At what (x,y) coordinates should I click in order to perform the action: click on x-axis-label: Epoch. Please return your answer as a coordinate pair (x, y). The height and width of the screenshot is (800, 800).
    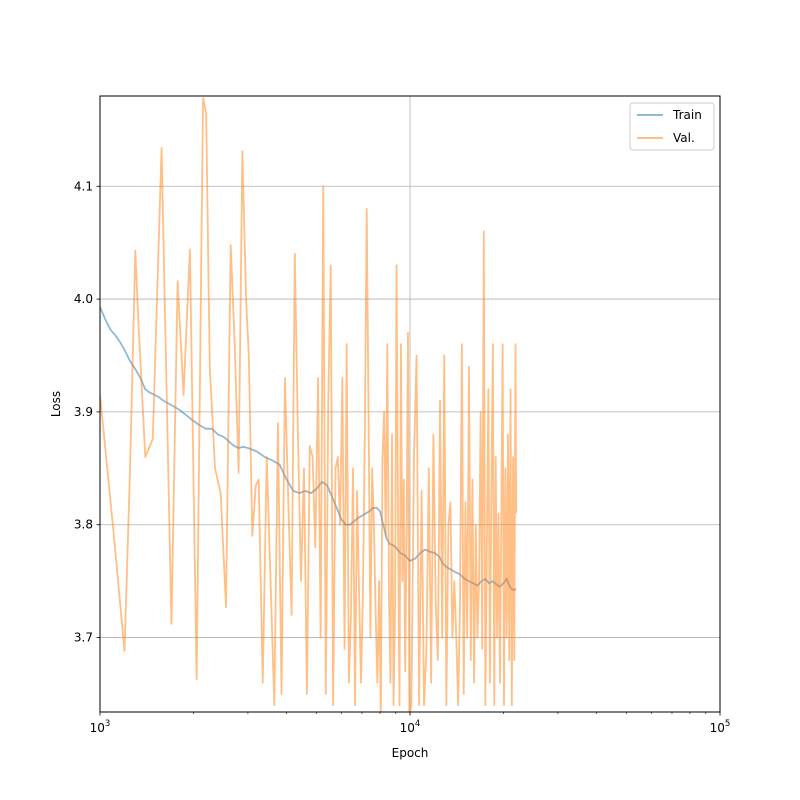
    Looking at the image, I should click on (410, 753).